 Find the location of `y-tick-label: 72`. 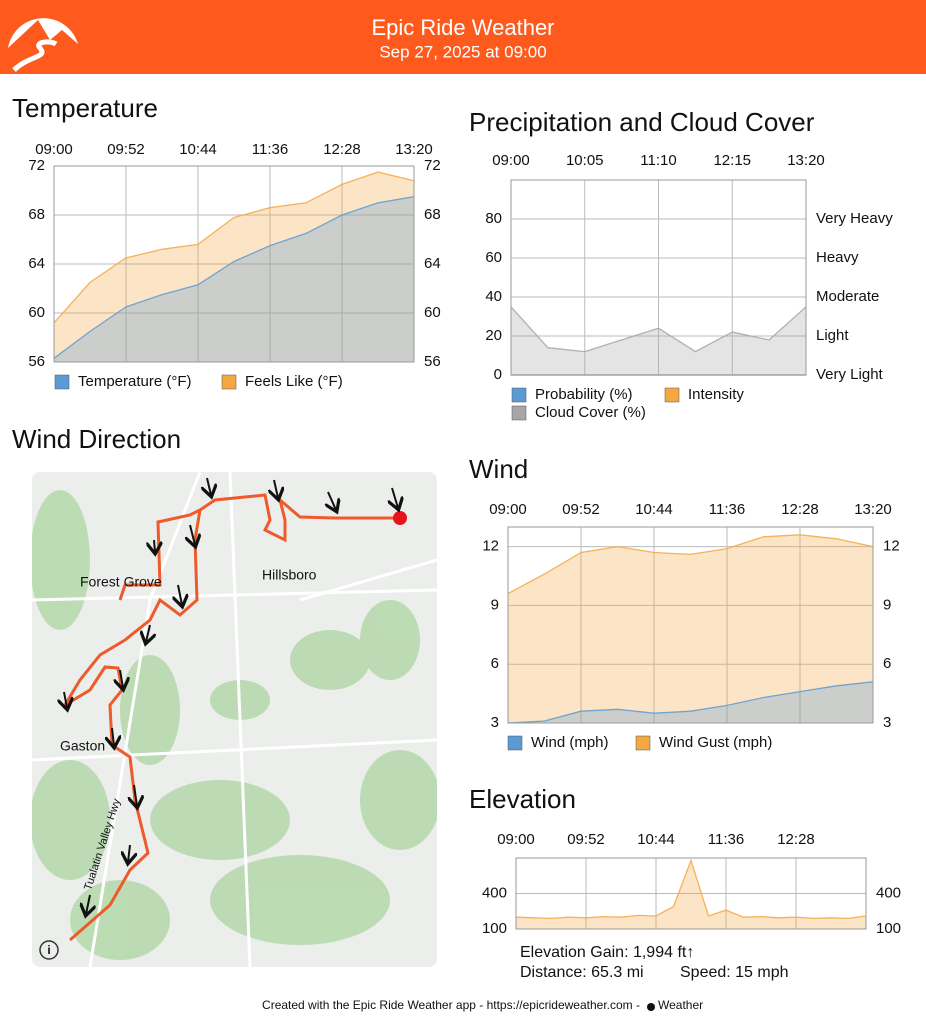

y-tick-label: 72 is located at coordinates (36, 165).